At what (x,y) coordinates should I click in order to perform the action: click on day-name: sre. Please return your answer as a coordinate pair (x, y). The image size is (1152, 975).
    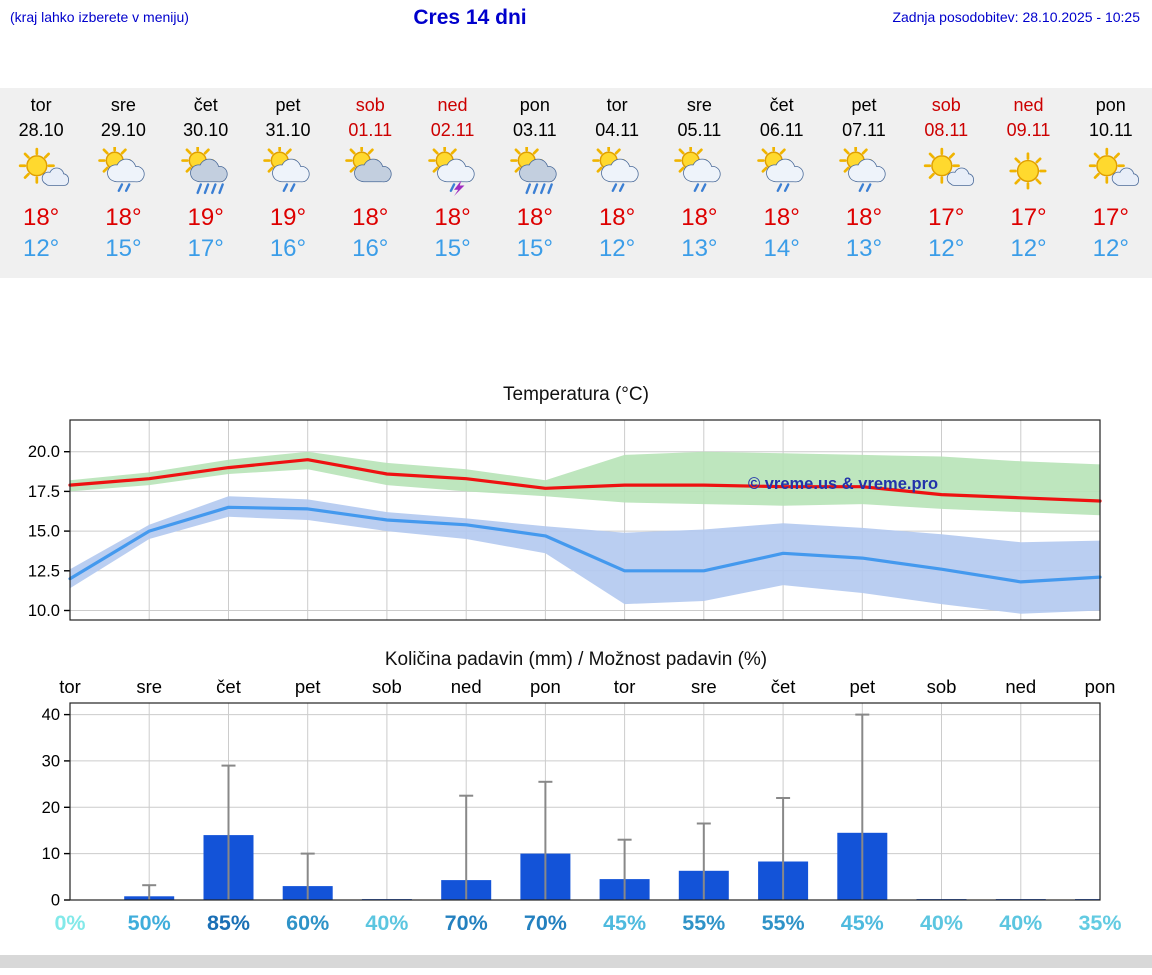
    Looking at the image, I should click on (123, 105).